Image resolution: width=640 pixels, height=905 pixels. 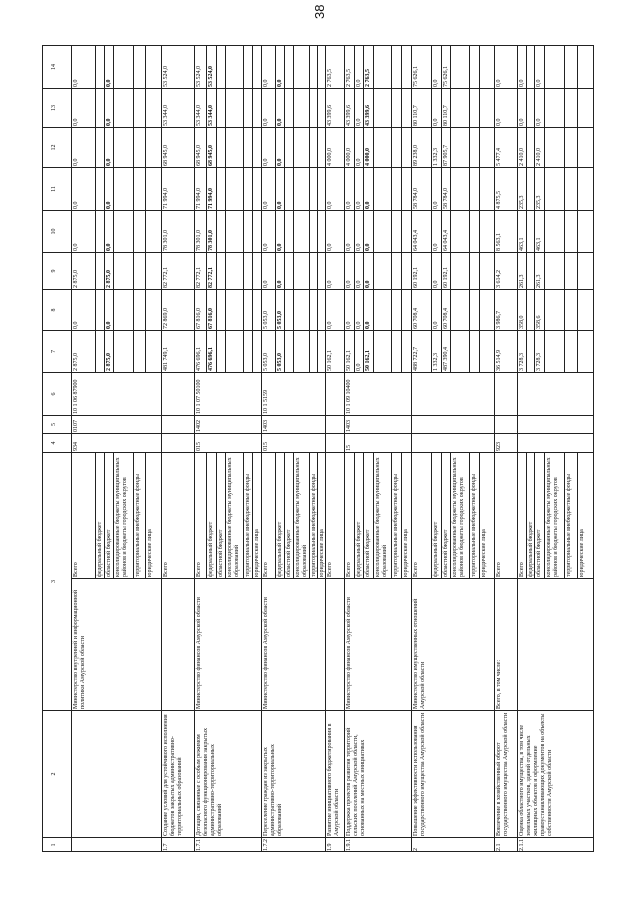 What do you see at coordinates (294, 844) in the screenshot?
I see `row-number: 1.7.2` at bounding box center [294, 844].